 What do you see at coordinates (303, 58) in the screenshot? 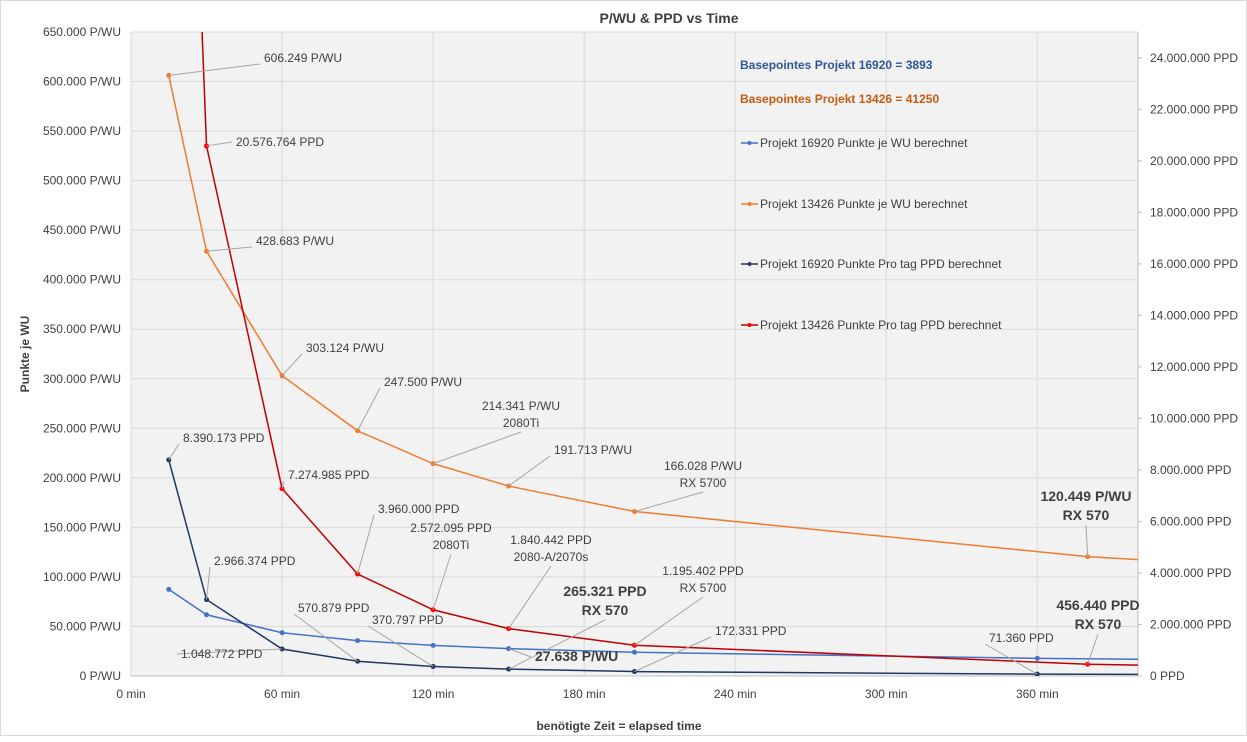
I see `data-label: 606.249 P/WU` at bounding box center [303, 58].